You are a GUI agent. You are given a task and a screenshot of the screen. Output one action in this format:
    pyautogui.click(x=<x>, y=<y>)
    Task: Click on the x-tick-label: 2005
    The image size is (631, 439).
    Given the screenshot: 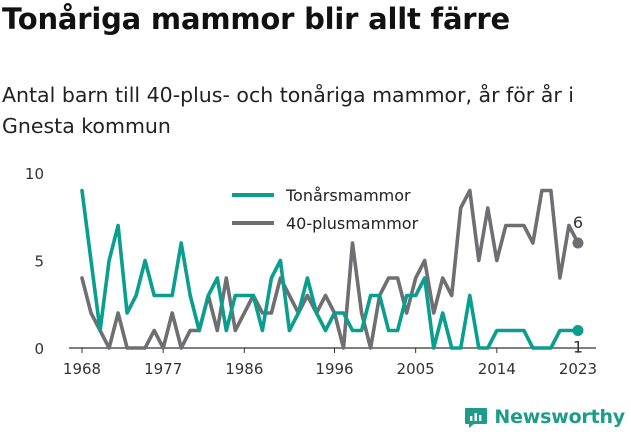 What is the action you would take?
    pyautogui.click(x=416, y=369)
    